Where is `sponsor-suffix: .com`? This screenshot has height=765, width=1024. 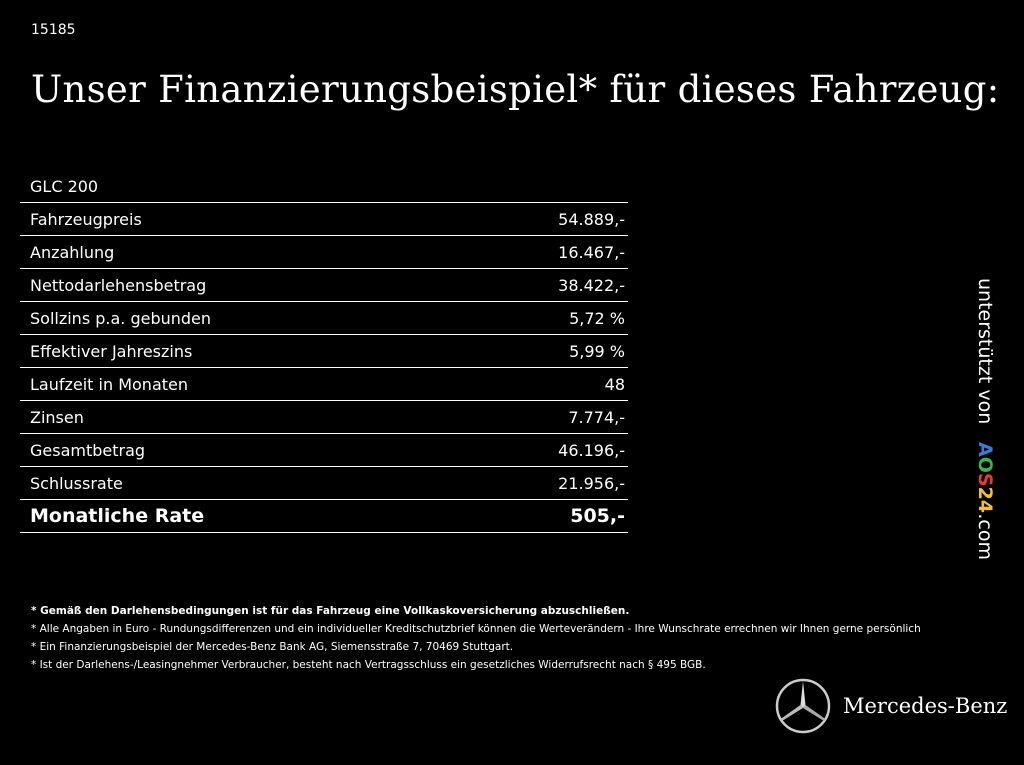
sponsor-suffix: .com is located at coordinates (985, 536).